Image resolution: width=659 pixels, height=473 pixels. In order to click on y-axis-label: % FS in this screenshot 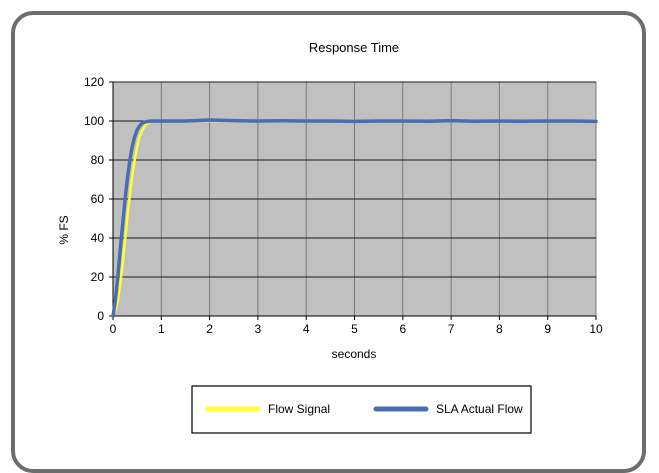, I will do `click(64, 229)`.